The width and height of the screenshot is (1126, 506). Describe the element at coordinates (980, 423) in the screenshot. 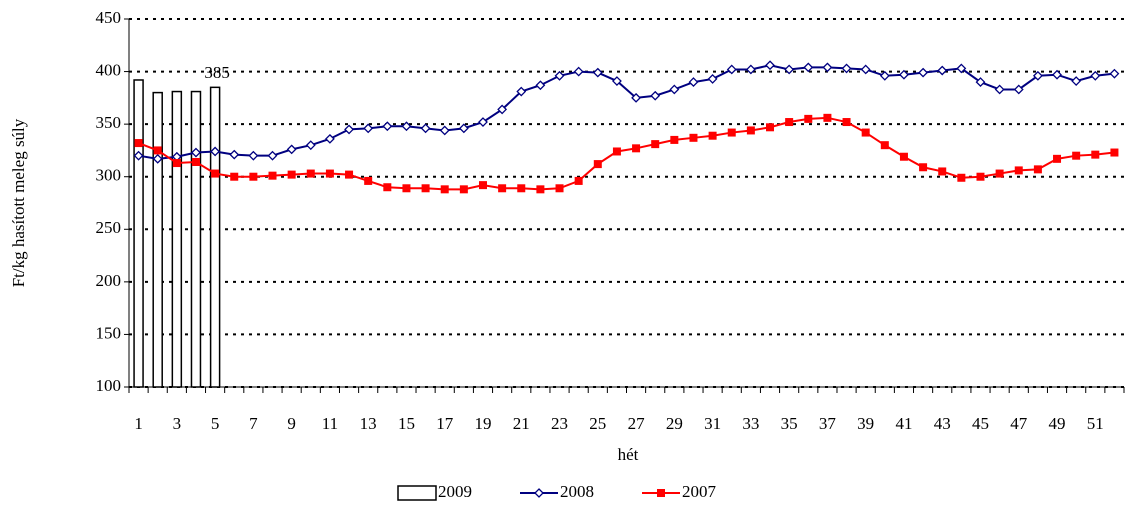

I see `x-tick-label: 45` at that location.